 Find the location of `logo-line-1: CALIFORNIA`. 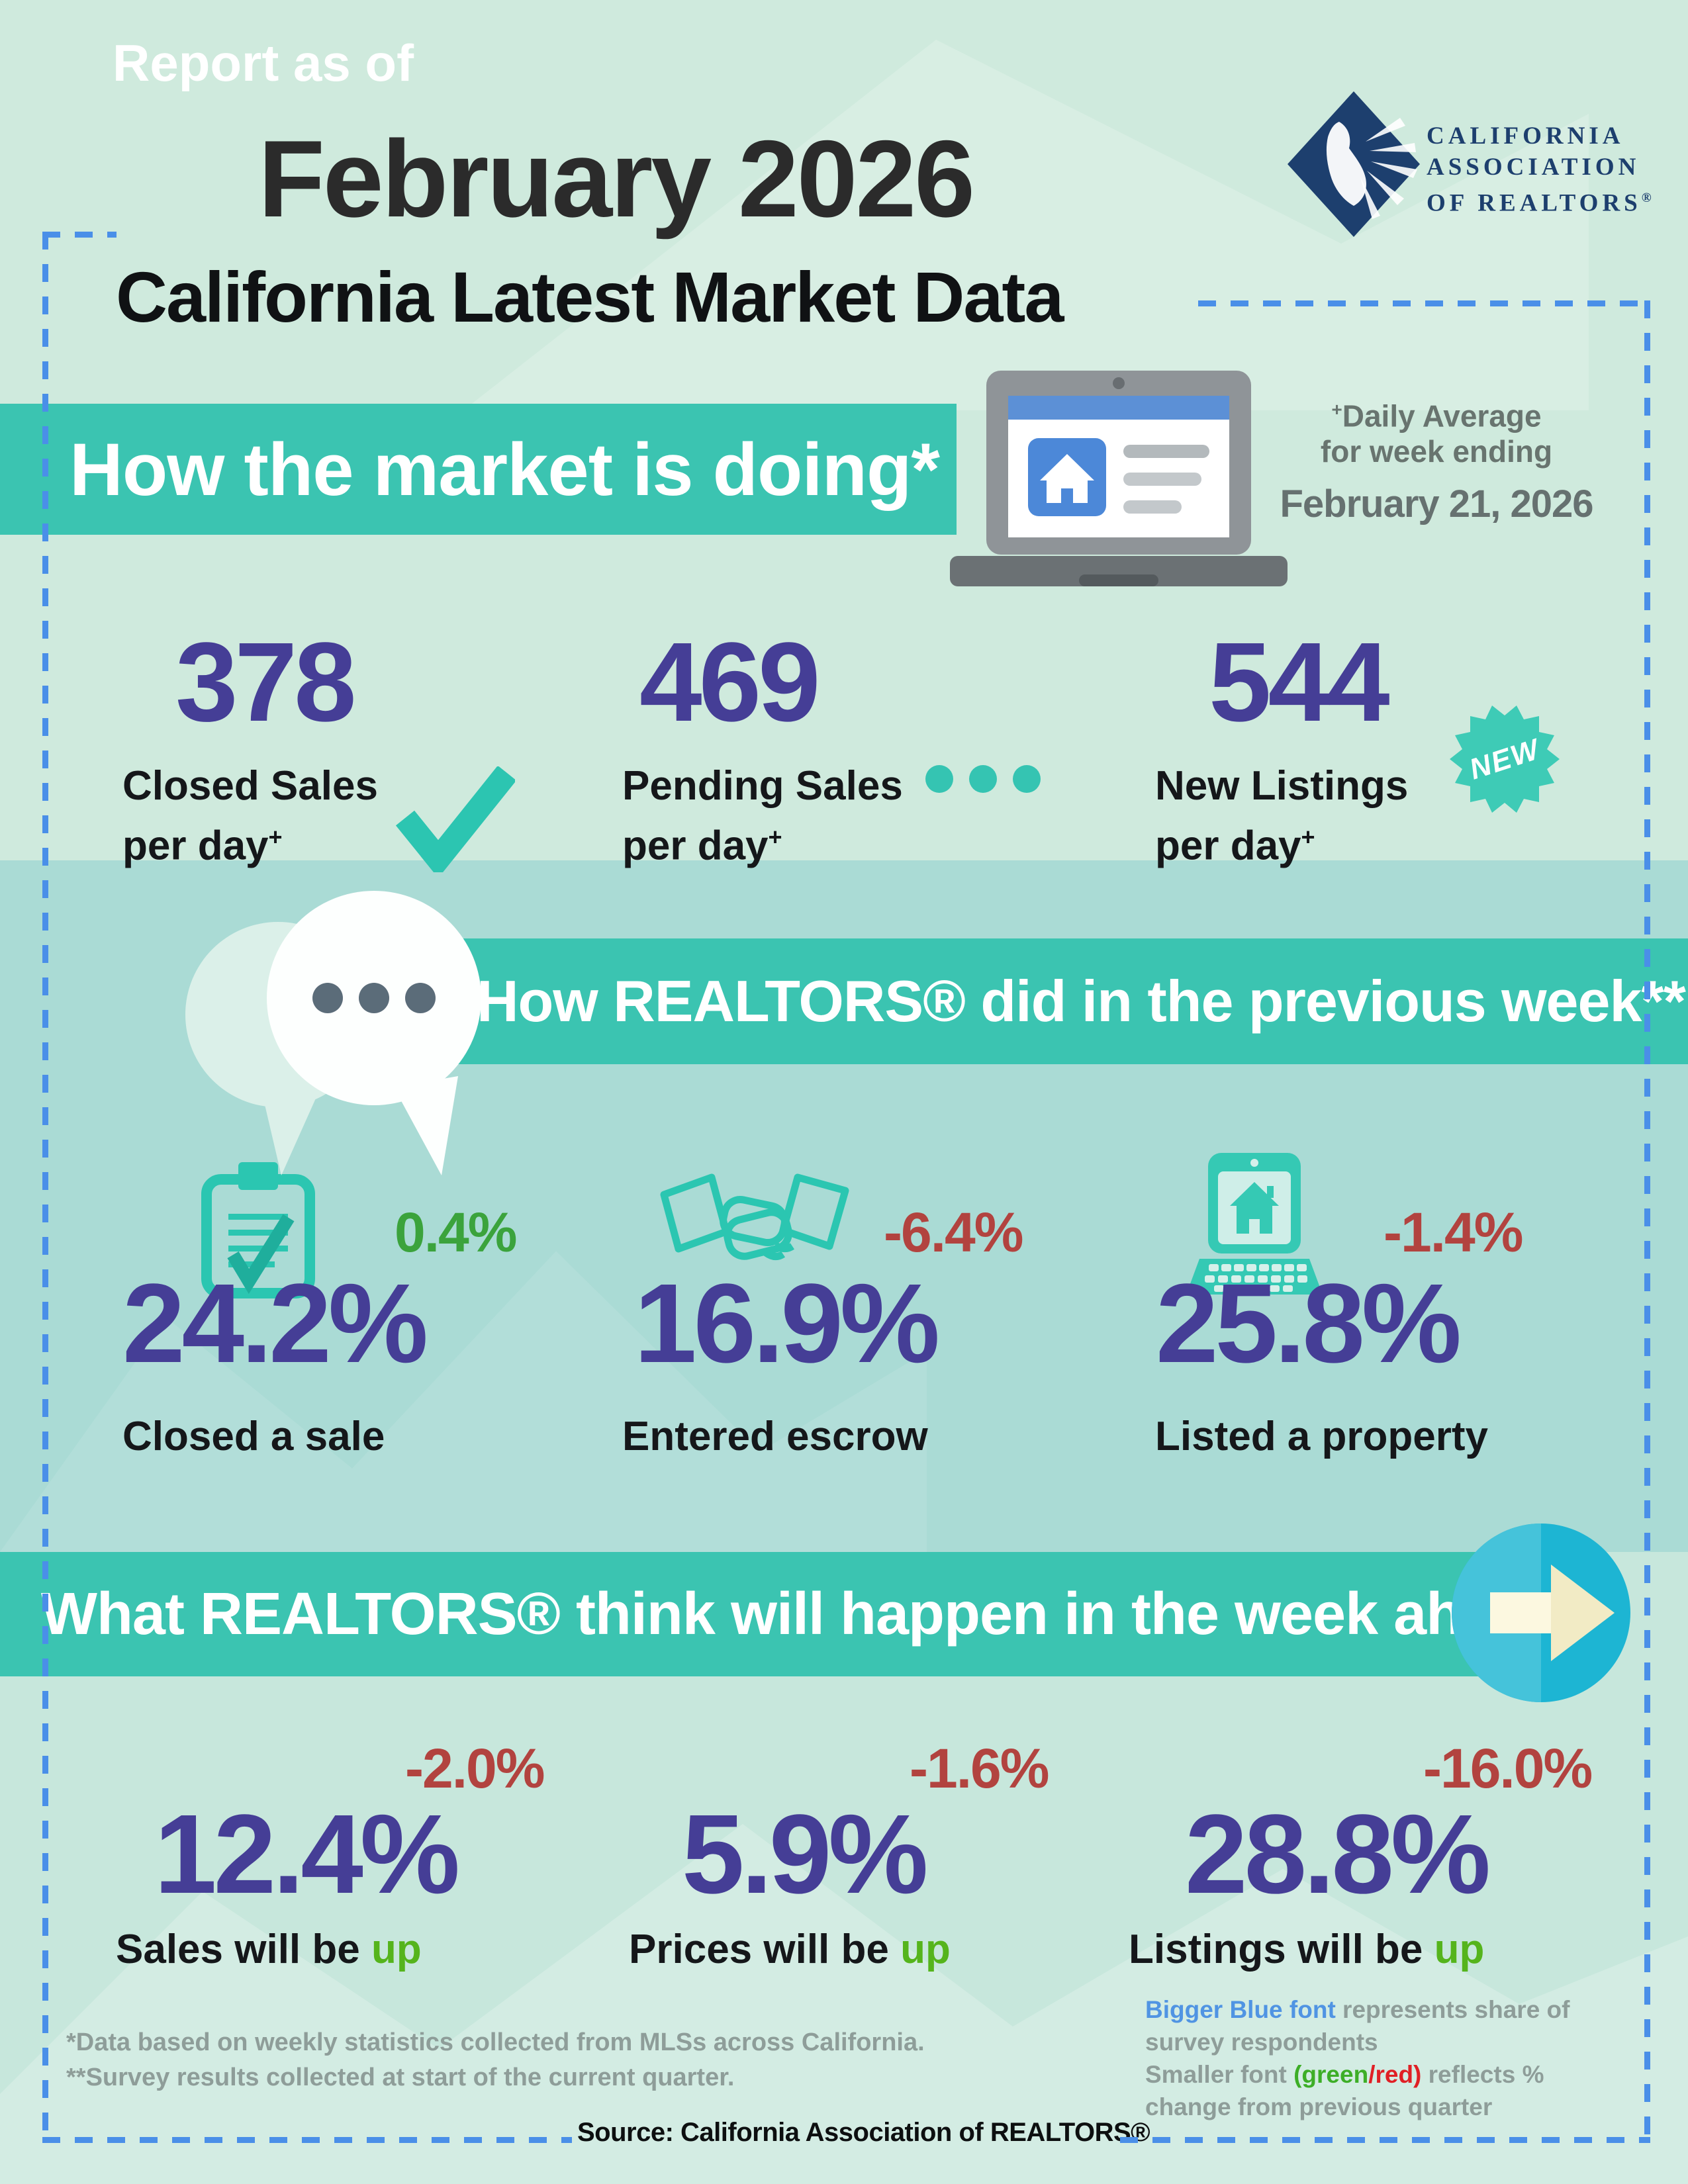

logo-line-1: CALIFORNIA is located at coordinates (1525, 136).